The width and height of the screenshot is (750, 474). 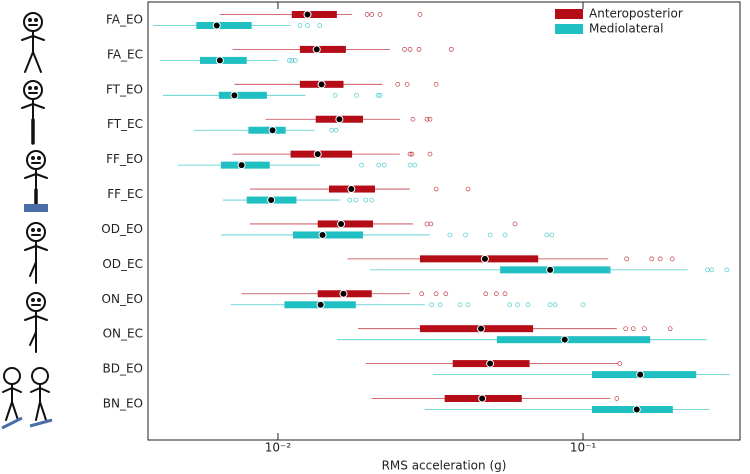 What do you see at coordinates (123, 334) in the screenshot?
I see `category-label: ON_EC` at bounding box center [123, 334].